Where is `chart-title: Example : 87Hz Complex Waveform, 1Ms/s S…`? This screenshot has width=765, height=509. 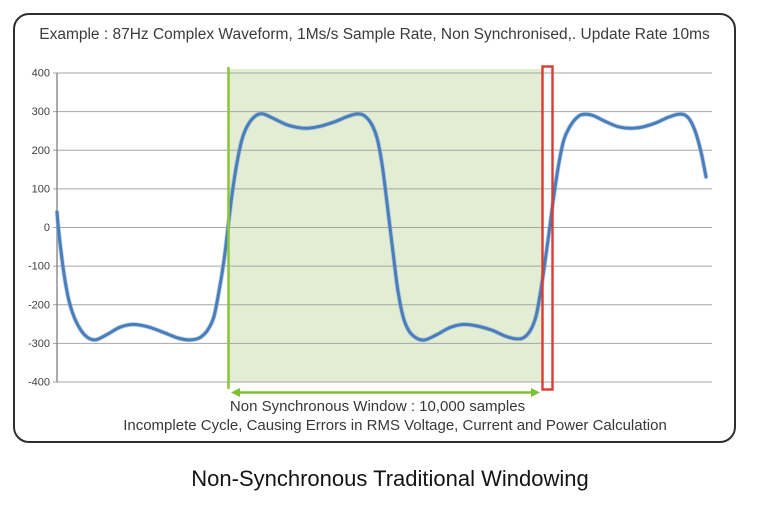 chart-title: Example : 87Hz Complex Waveform, 1Ms/s S… is located at coordinates (374, 34).